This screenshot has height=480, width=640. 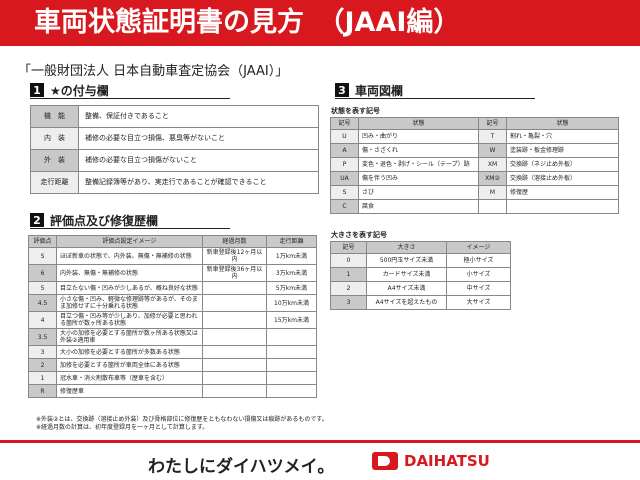 I want to click on row-key: 1, so click(x=42, y=378).